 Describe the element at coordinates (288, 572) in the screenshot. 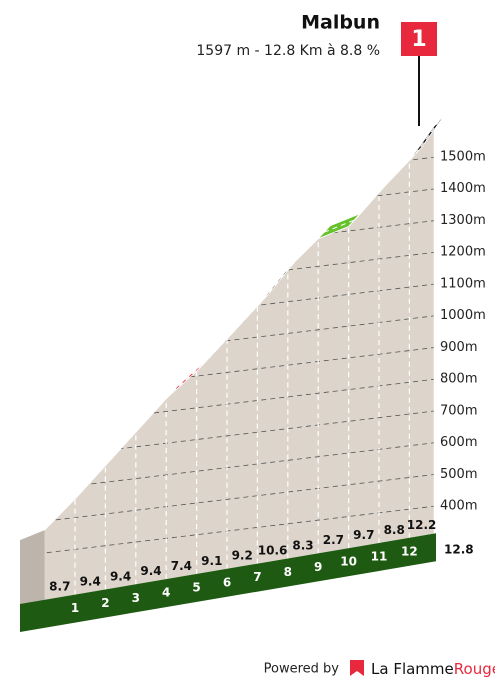

I see `x-tick-label: 8` at that location.